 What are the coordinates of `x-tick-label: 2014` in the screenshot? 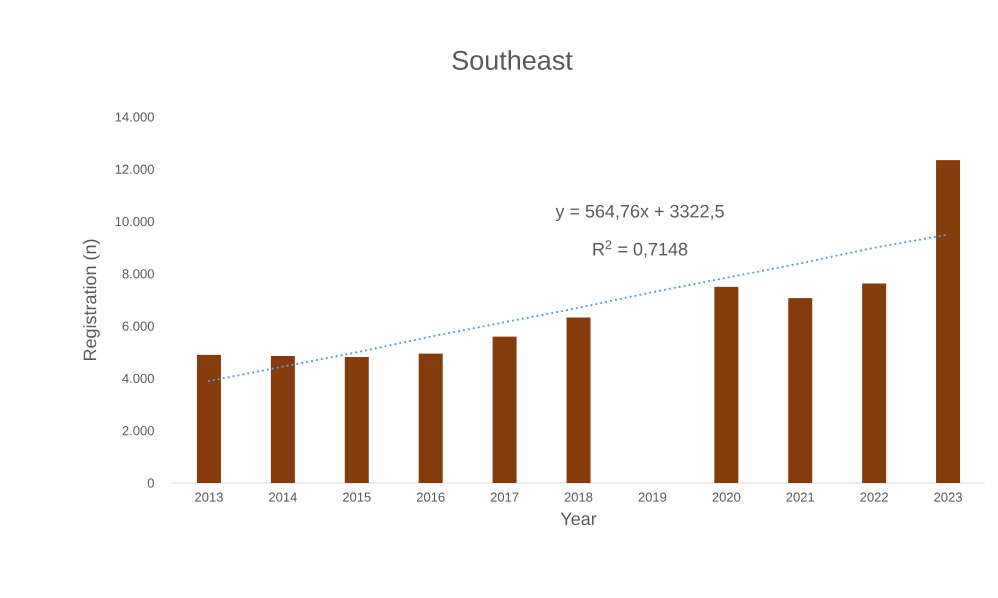 It's located at (283, 497).